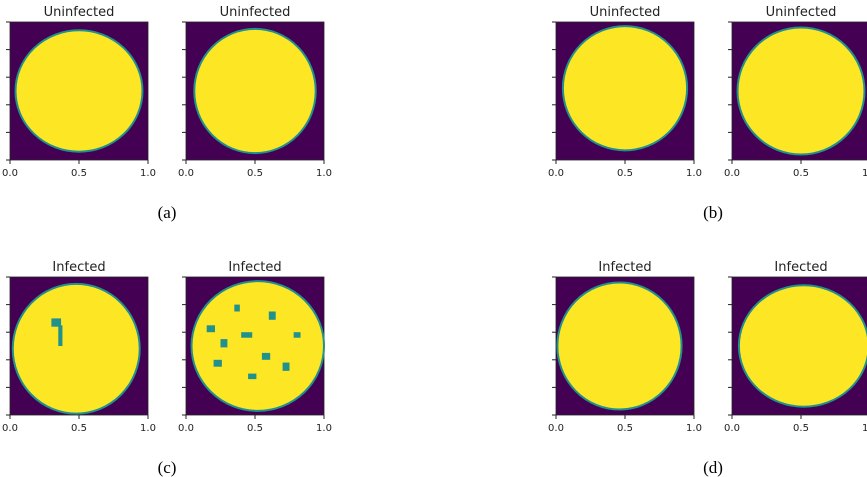 The image size is (867, 477). I want to click on subfigure-caption: (b), so click(713, 212).